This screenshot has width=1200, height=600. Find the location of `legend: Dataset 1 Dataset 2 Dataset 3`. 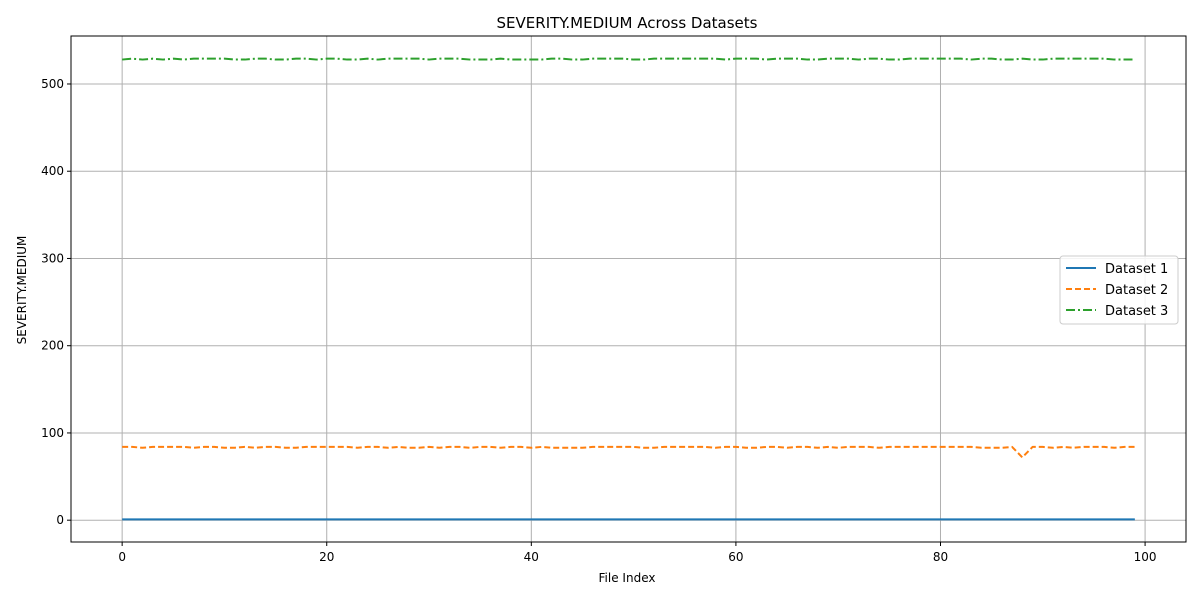

legend: Dataset 1 Dataset 2 Dataset 3 is located at coordinates (1119, 290).